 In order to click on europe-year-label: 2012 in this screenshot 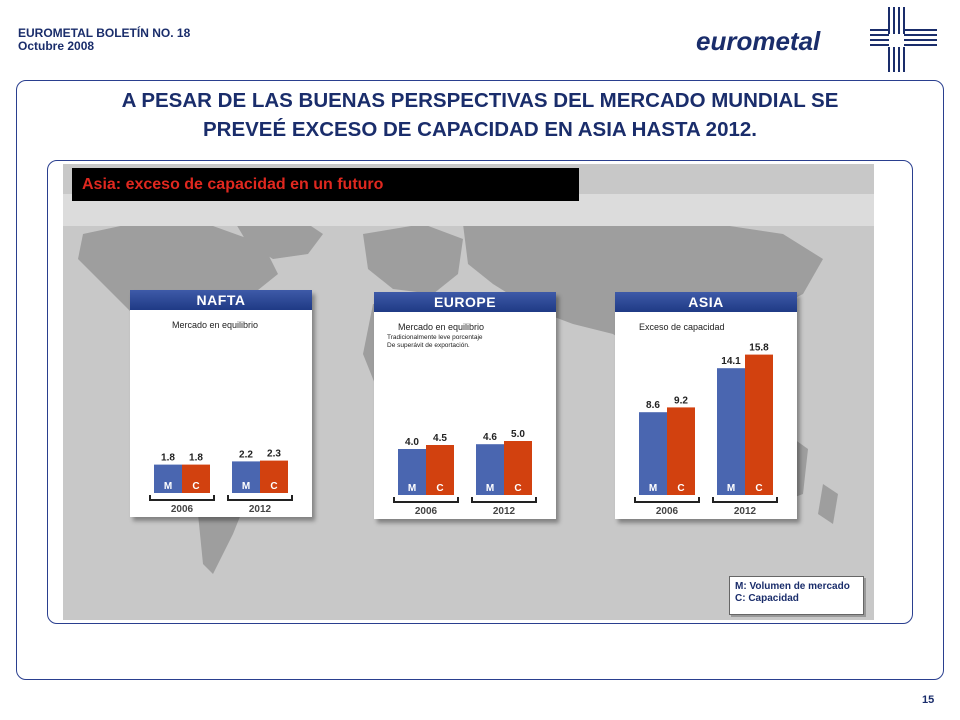, I will do `click(504, 511)`.